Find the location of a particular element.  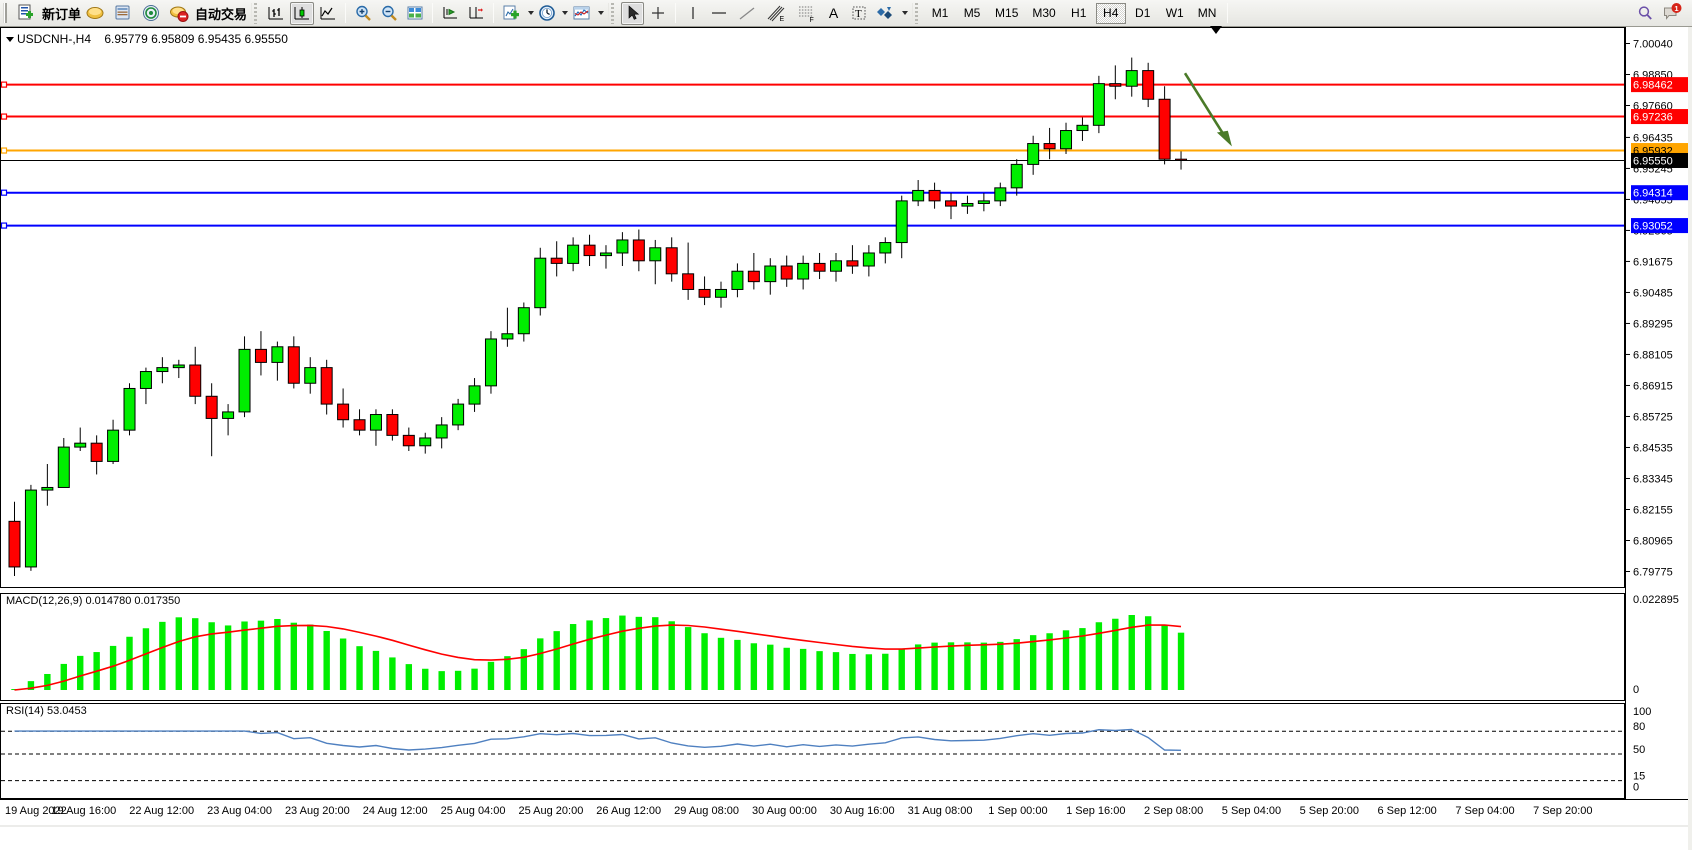

candlestick-chart-icon is located at coordinates (302, 13).